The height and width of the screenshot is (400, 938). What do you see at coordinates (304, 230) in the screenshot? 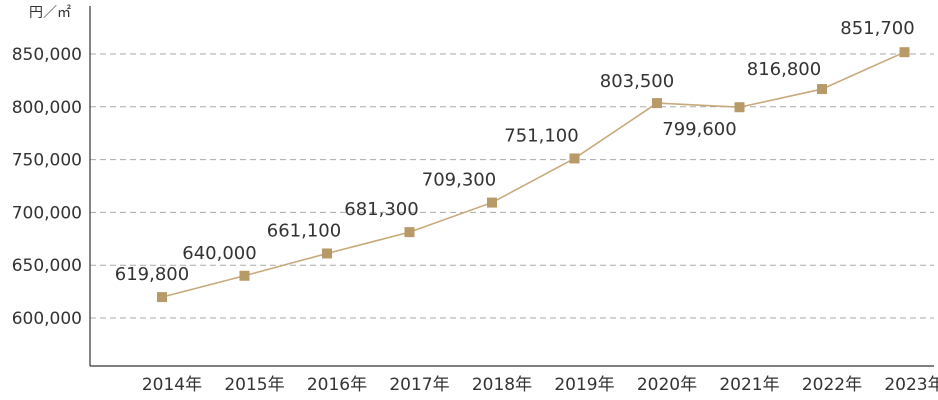
I see `data-label: 661,100` at bounding box center [304, 230].